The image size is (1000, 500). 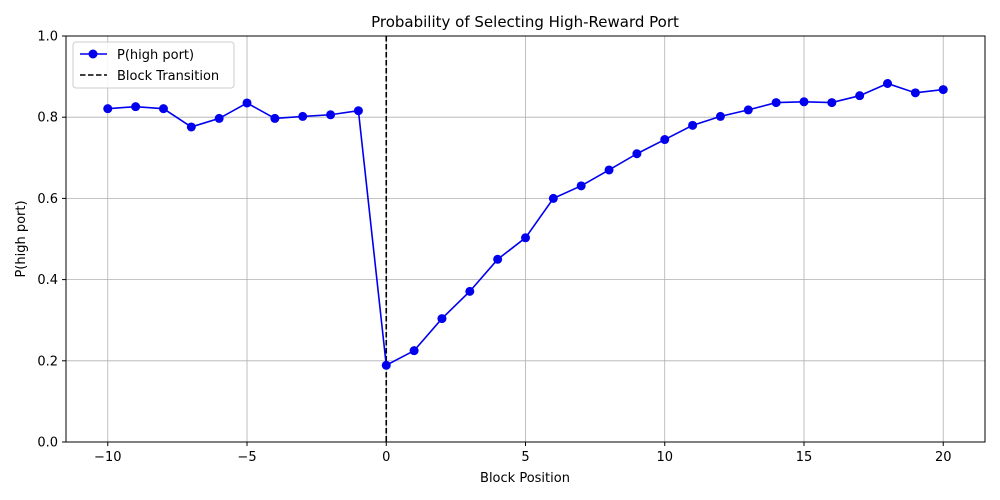 I want to click on legend-marker-swatch, so click(x=93, y=54).